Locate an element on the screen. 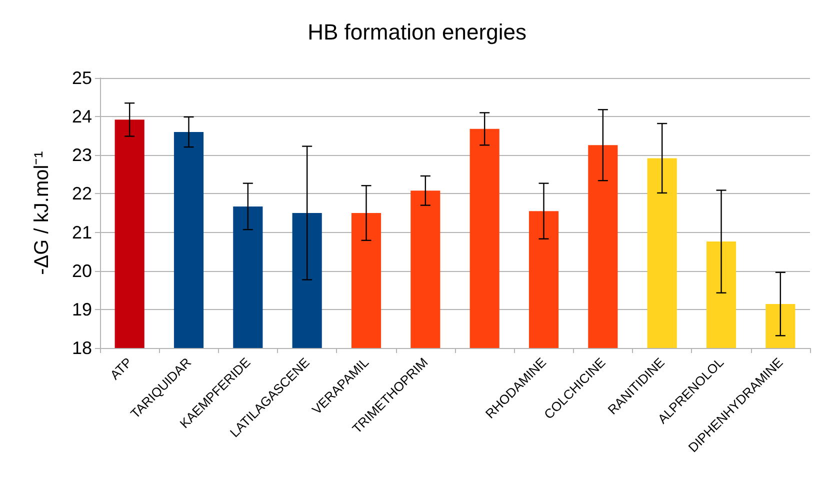 The image size is (834, 492). y-tick-label: 20 is located at coordinates (82, 270).